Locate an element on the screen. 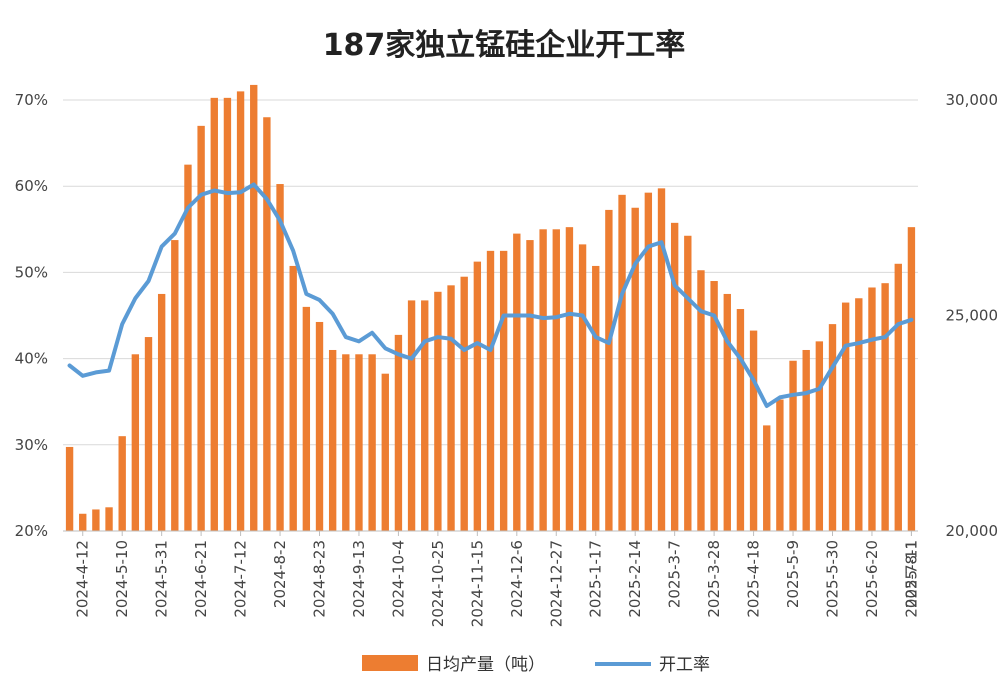 This screenshot has width=1008, height=688. x-axis-tick-label: 2024-8-23 is located at coordinates (320, 579).